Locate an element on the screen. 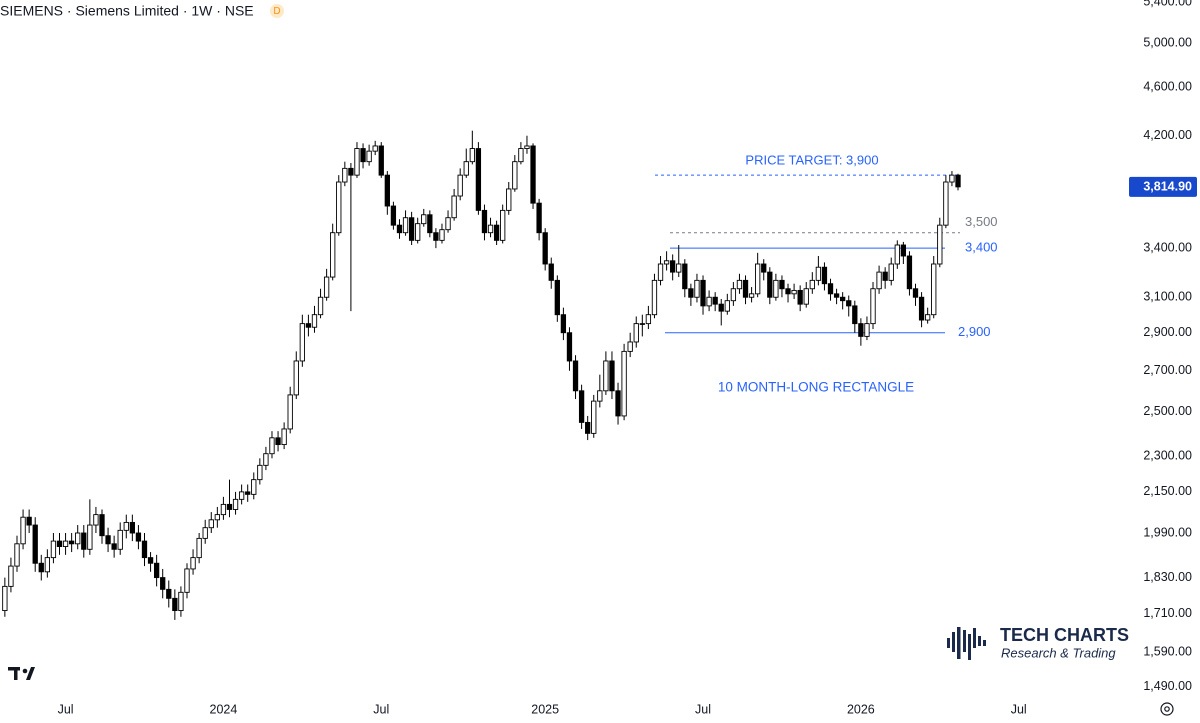 The width and height of the screenshot is (1200, 723). y-tick-label: 1,490.00 is located at coordinates (1167, 686).